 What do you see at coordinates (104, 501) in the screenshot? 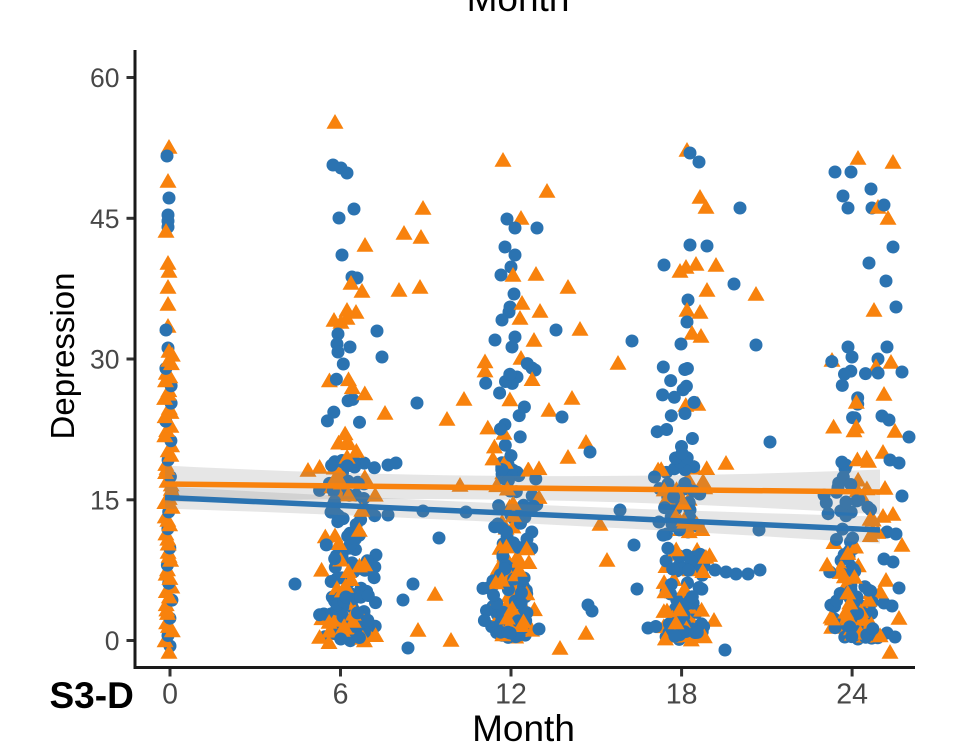
I see `svg-text: 15` at bounding box center [104, 501].